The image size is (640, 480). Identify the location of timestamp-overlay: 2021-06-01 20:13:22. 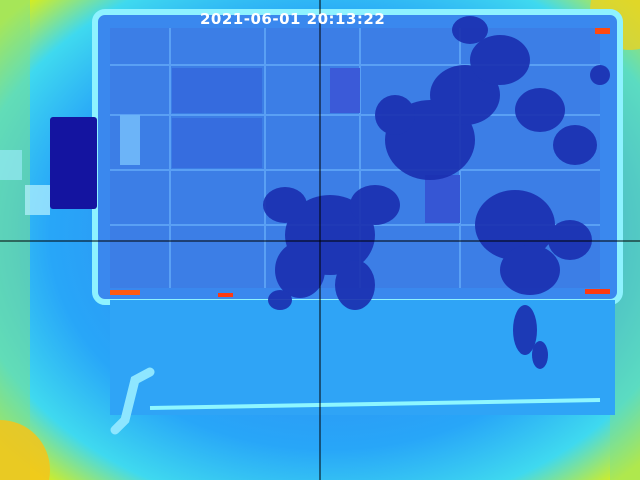
(293, 19).